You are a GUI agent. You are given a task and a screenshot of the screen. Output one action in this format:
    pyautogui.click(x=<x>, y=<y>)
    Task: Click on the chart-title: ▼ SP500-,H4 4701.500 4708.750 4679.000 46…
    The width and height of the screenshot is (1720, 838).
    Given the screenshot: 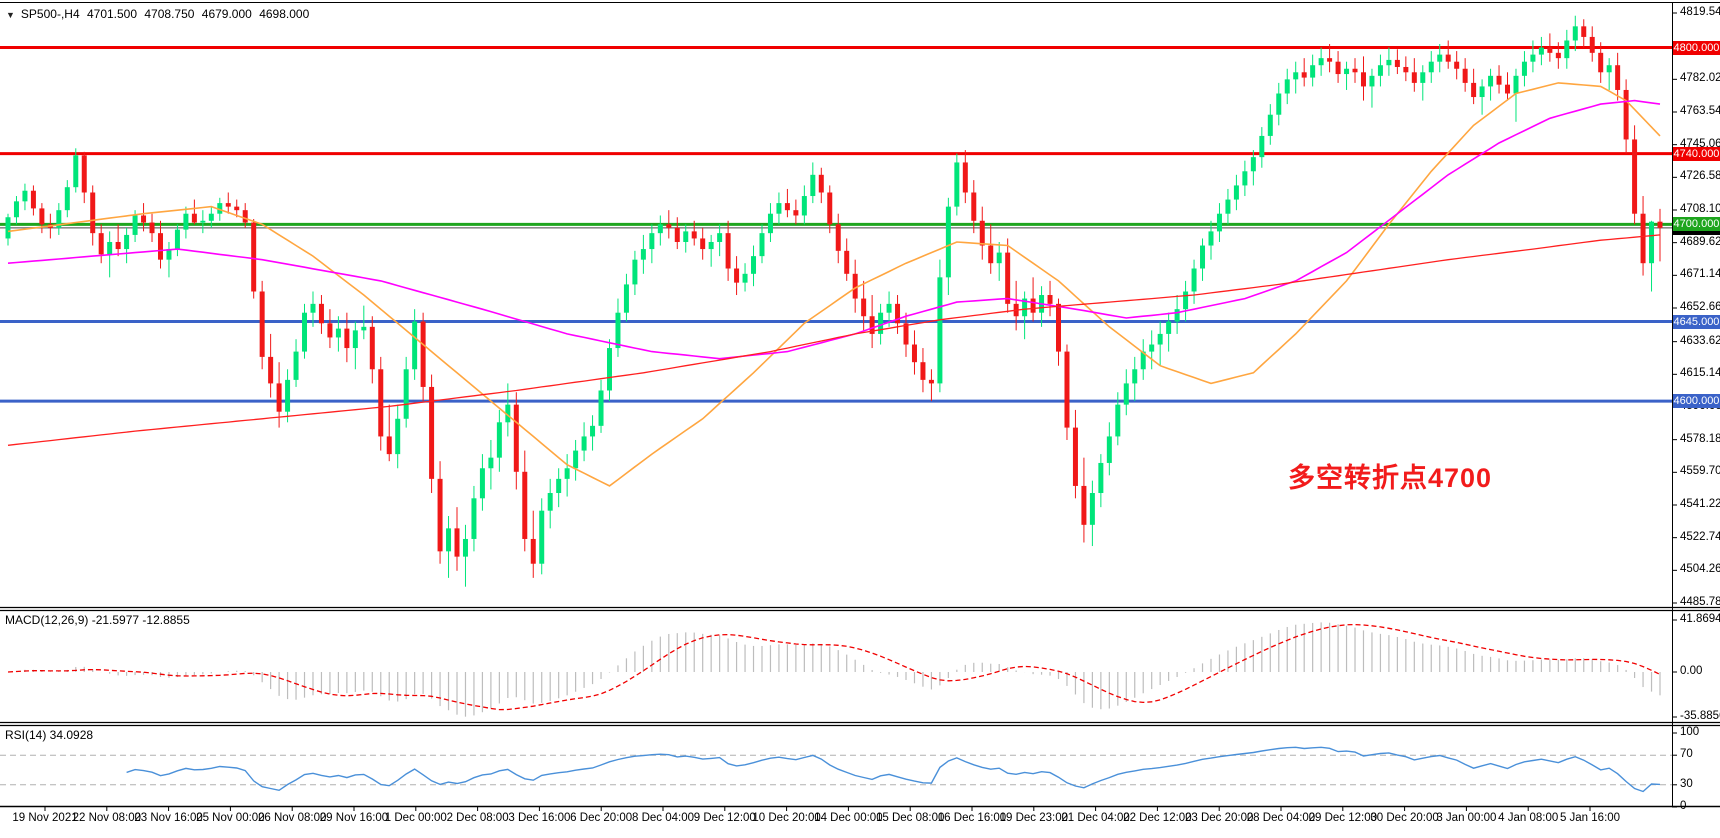 What is the action you would take?
    pyautogui.click(x=159, y=14)
    